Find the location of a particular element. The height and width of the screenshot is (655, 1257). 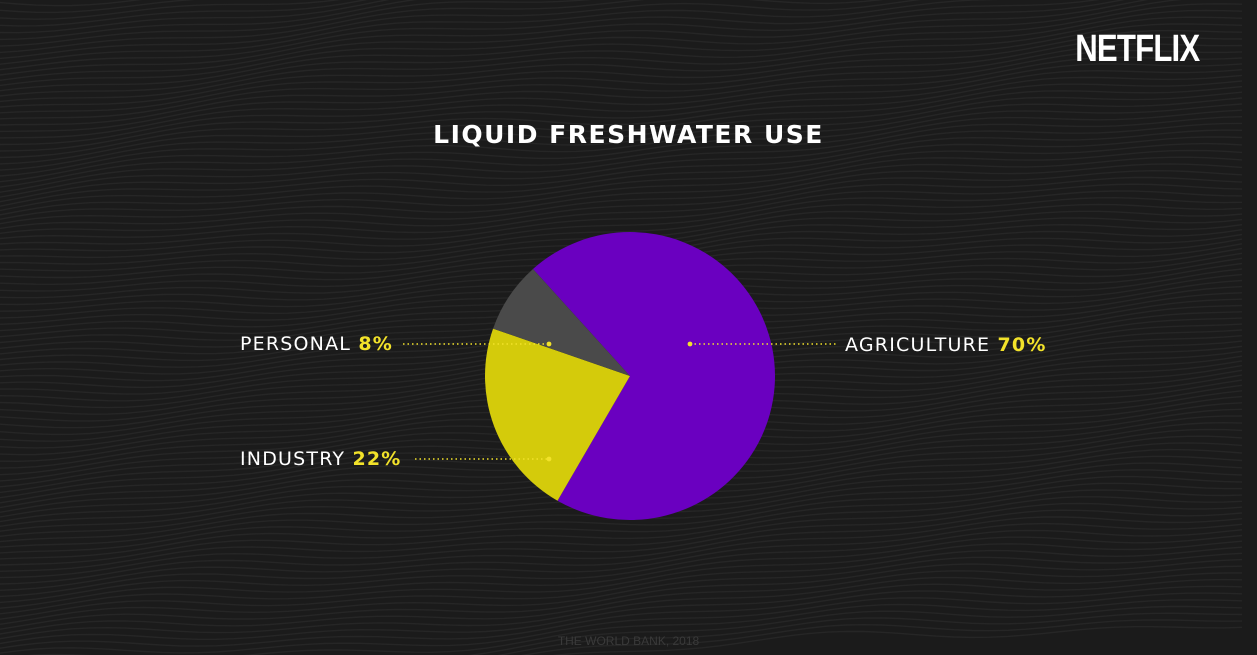

label-personal-name: PERSONAL is located at coordinates (296, 344).